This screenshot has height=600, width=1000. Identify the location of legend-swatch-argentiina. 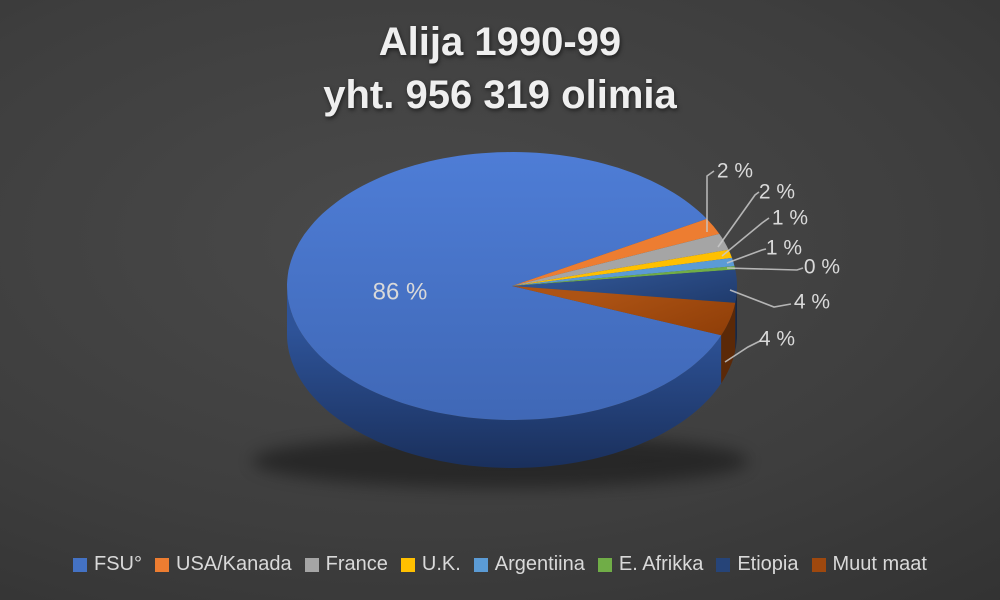
(480, 564).